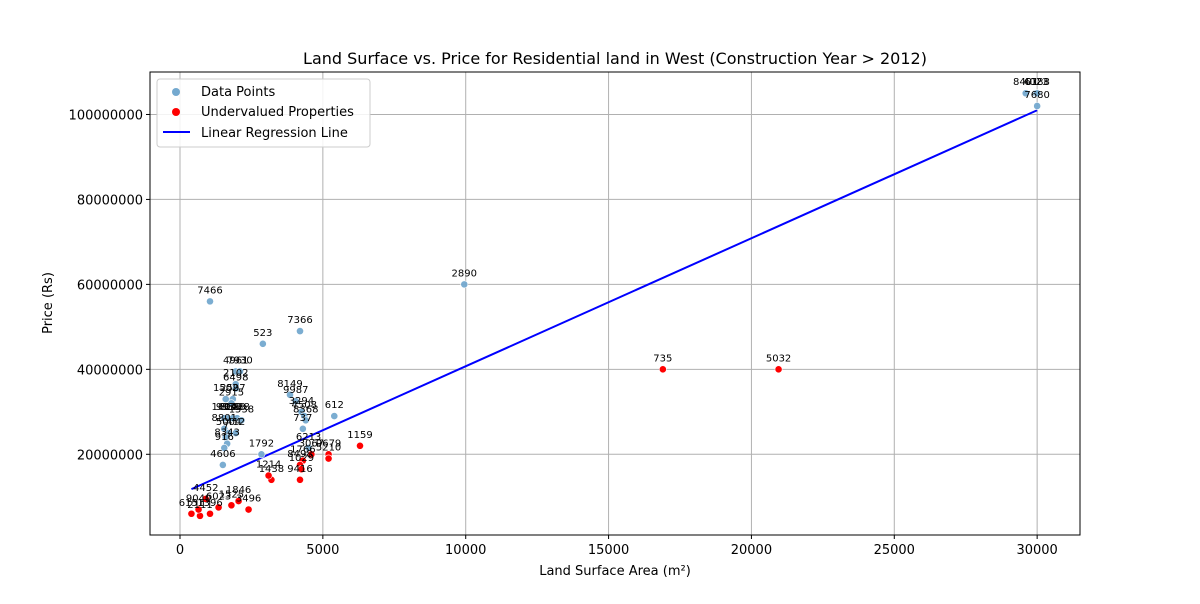 The width and height of the screenshot is (1200, 604). I want to click on point-label: 2890, so click(464, 273).